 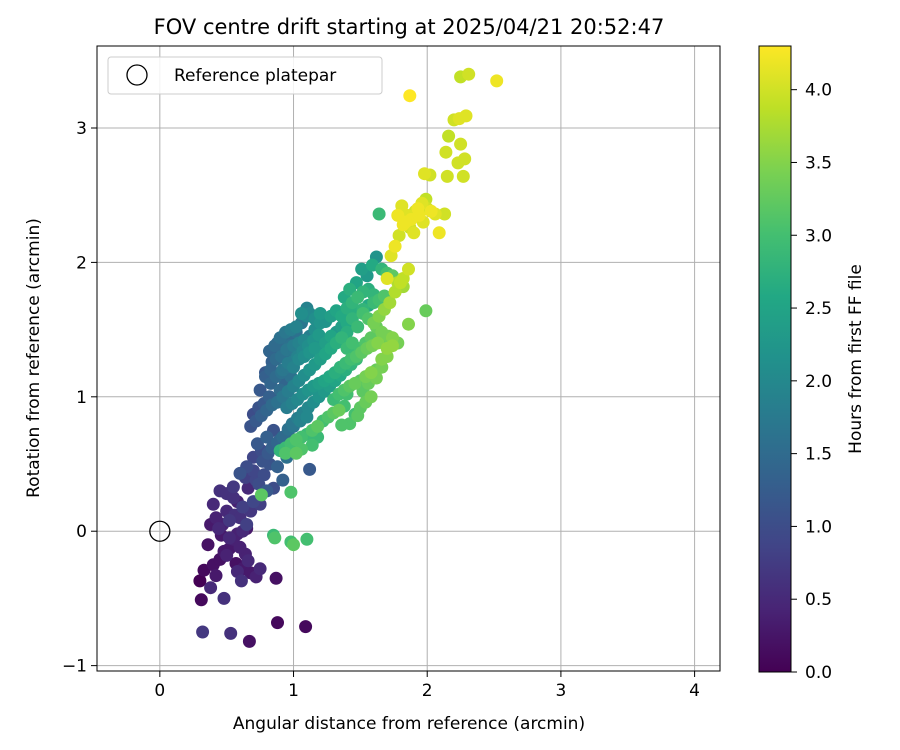 I want to click on x-tick-label: 4, so click(x=694, y=691).